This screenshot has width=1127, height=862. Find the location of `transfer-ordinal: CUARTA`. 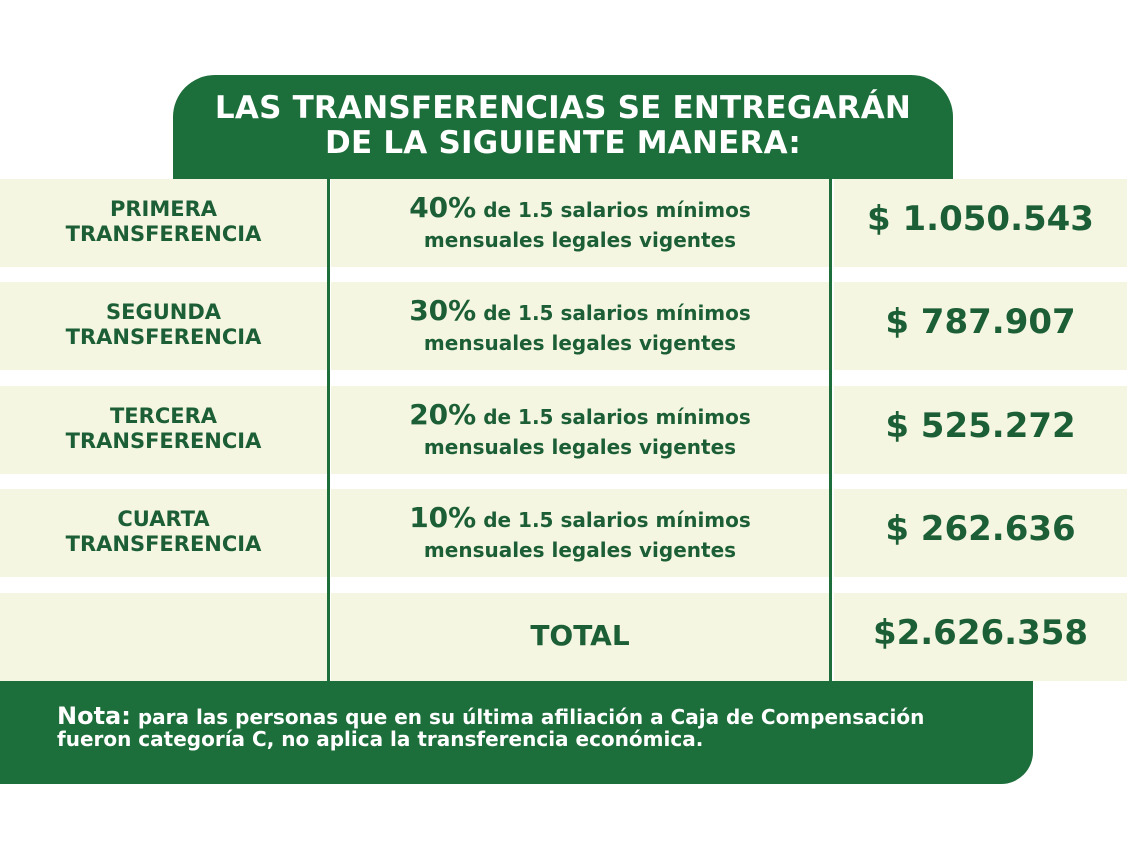

transfer-ordinal: CUARTA is located at coordinates (163, 519).